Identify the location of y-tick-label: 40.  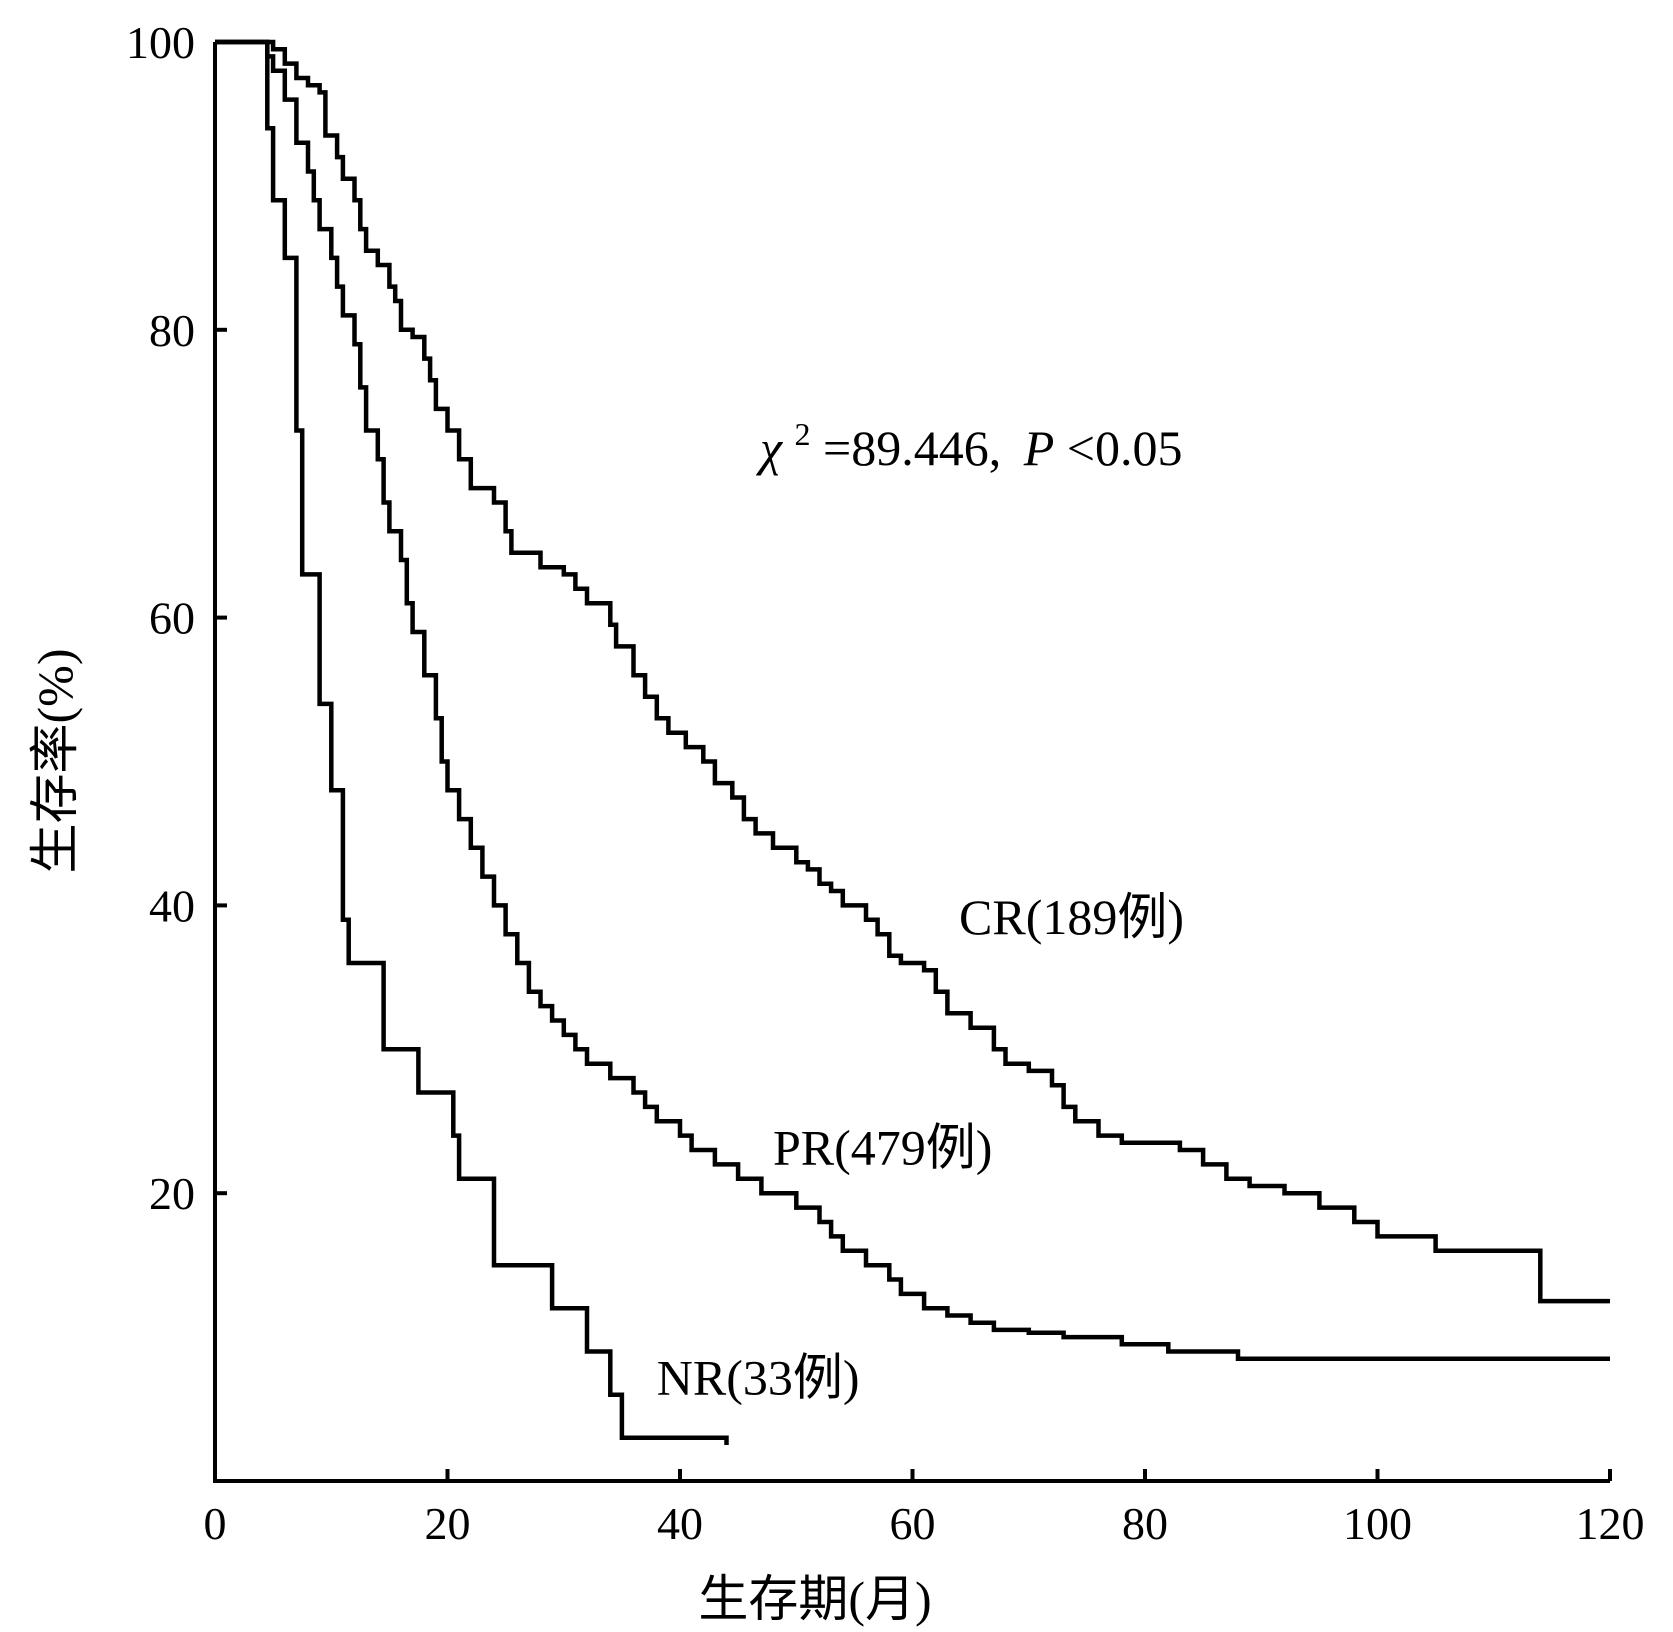
(172, 905).